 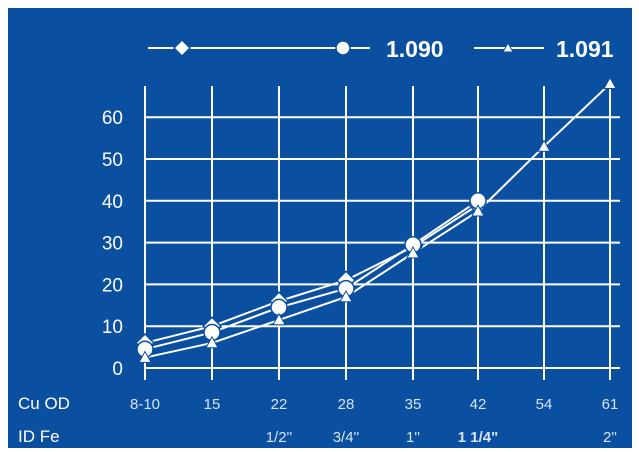 I want to click on row-label-cu-od: Cu OD, so click(x=44, y=403).